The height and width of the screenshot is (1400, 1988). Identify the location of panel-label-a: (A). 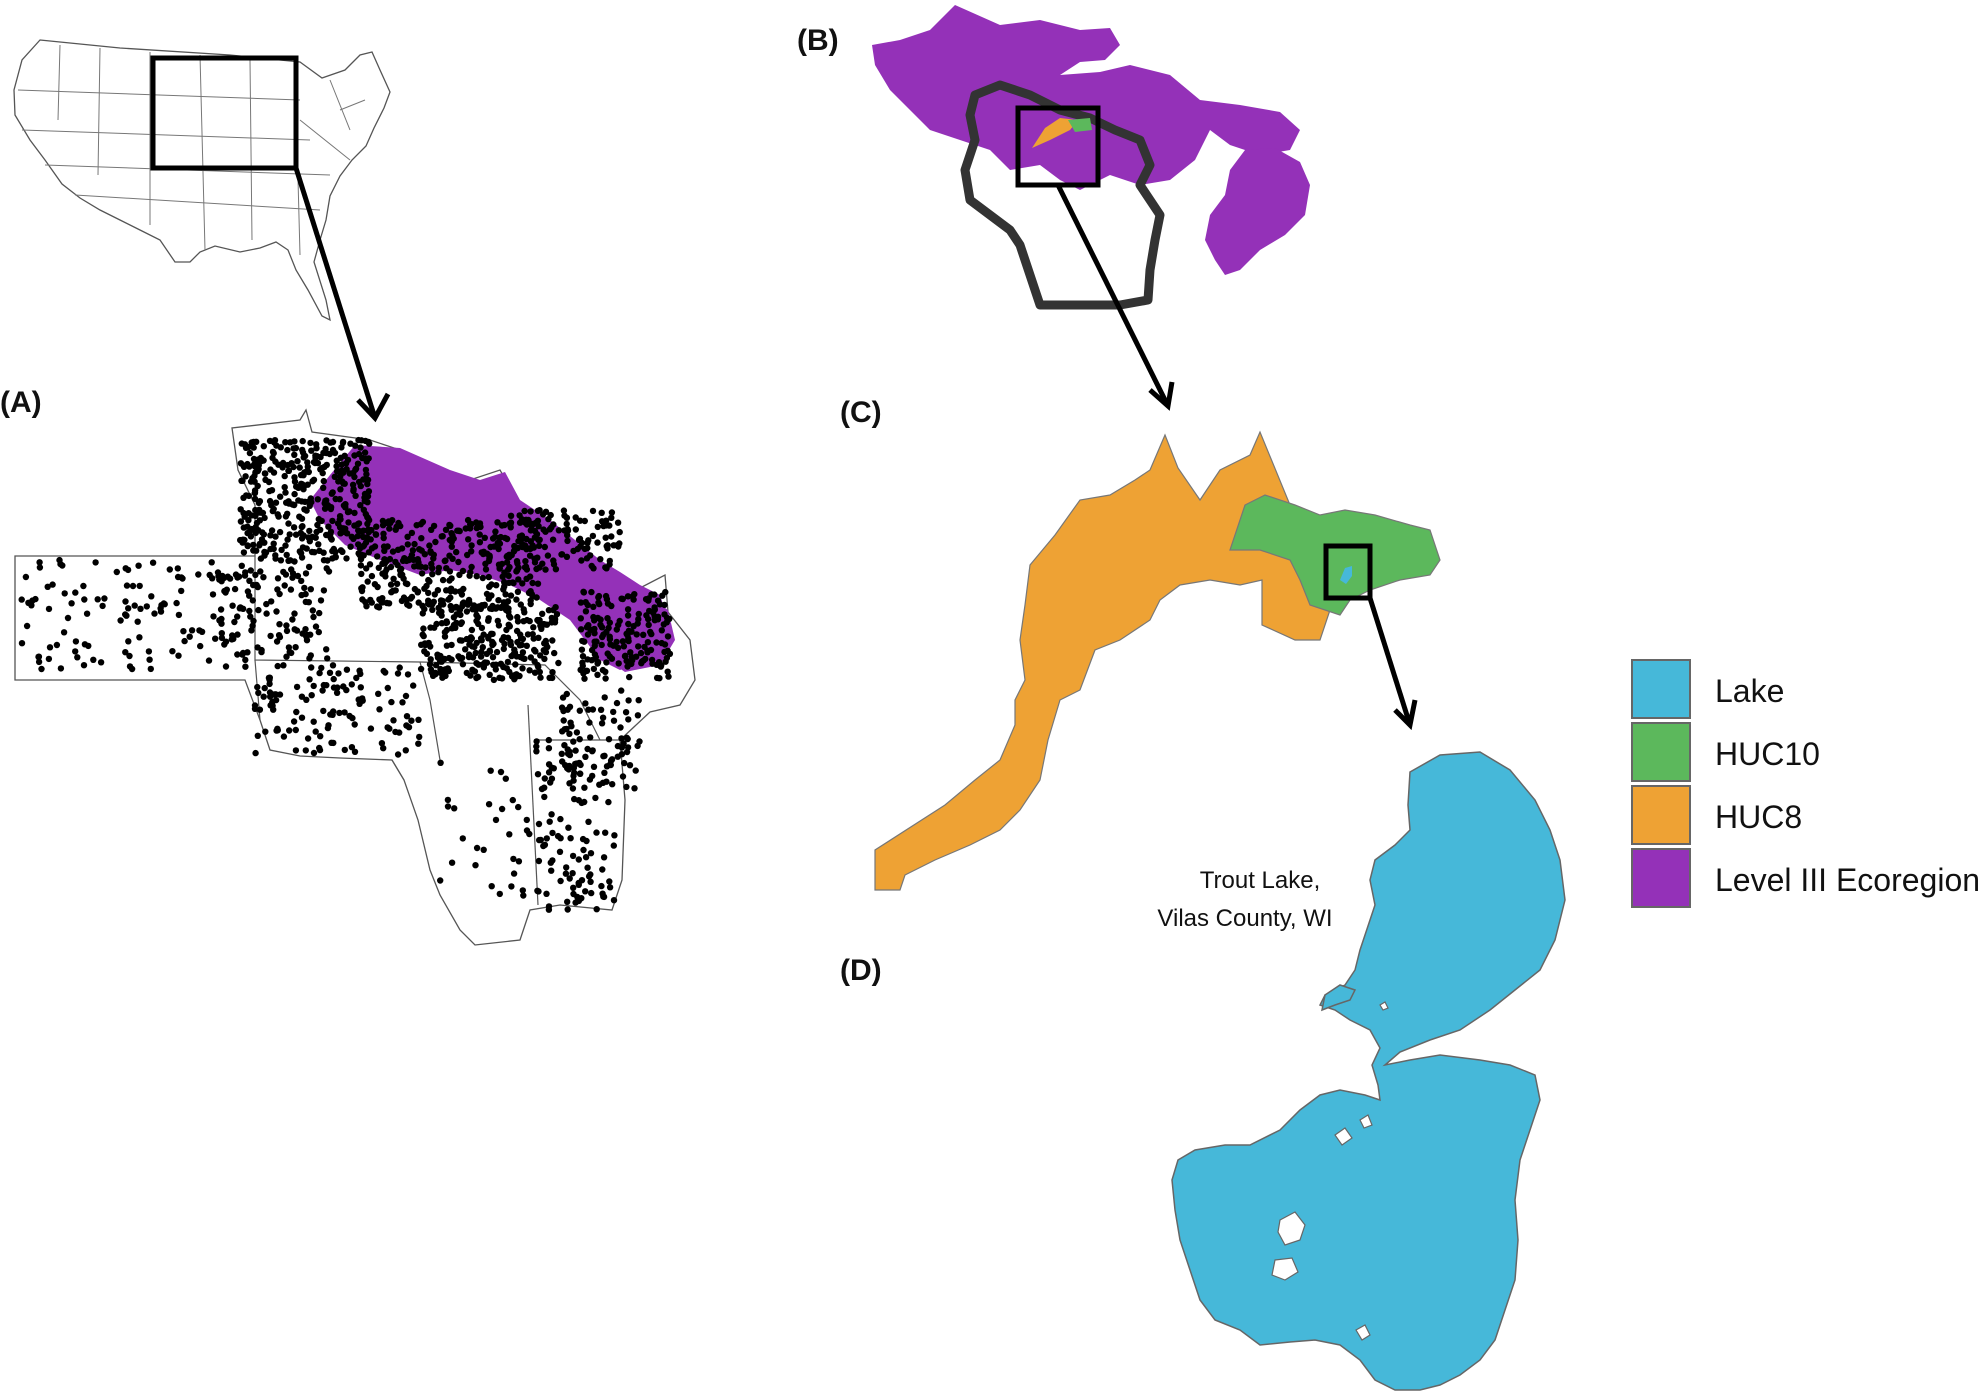
(21, 402).